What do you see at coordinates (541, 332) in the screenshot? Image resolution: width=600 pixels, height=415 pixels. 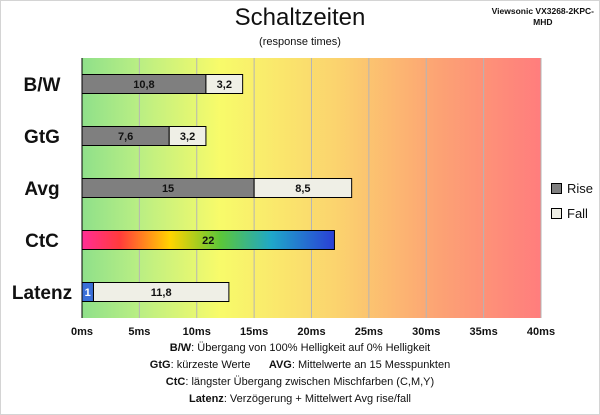 I see `x-tick-label: 40ms` at bounding box center [541, 332].